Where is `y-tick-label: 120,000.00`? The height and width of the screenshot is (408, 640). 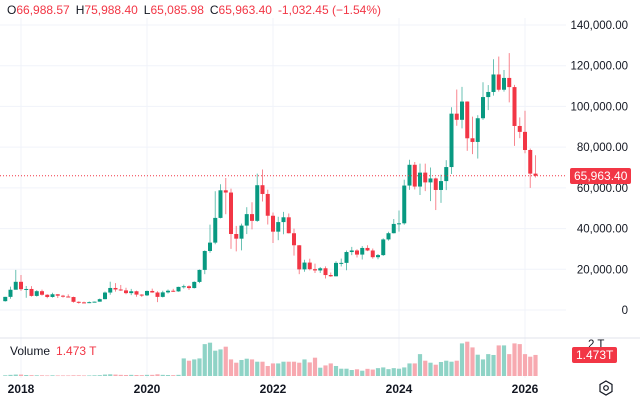
y-tick-label: 120,000.00 is located at coordinates (599, 67).